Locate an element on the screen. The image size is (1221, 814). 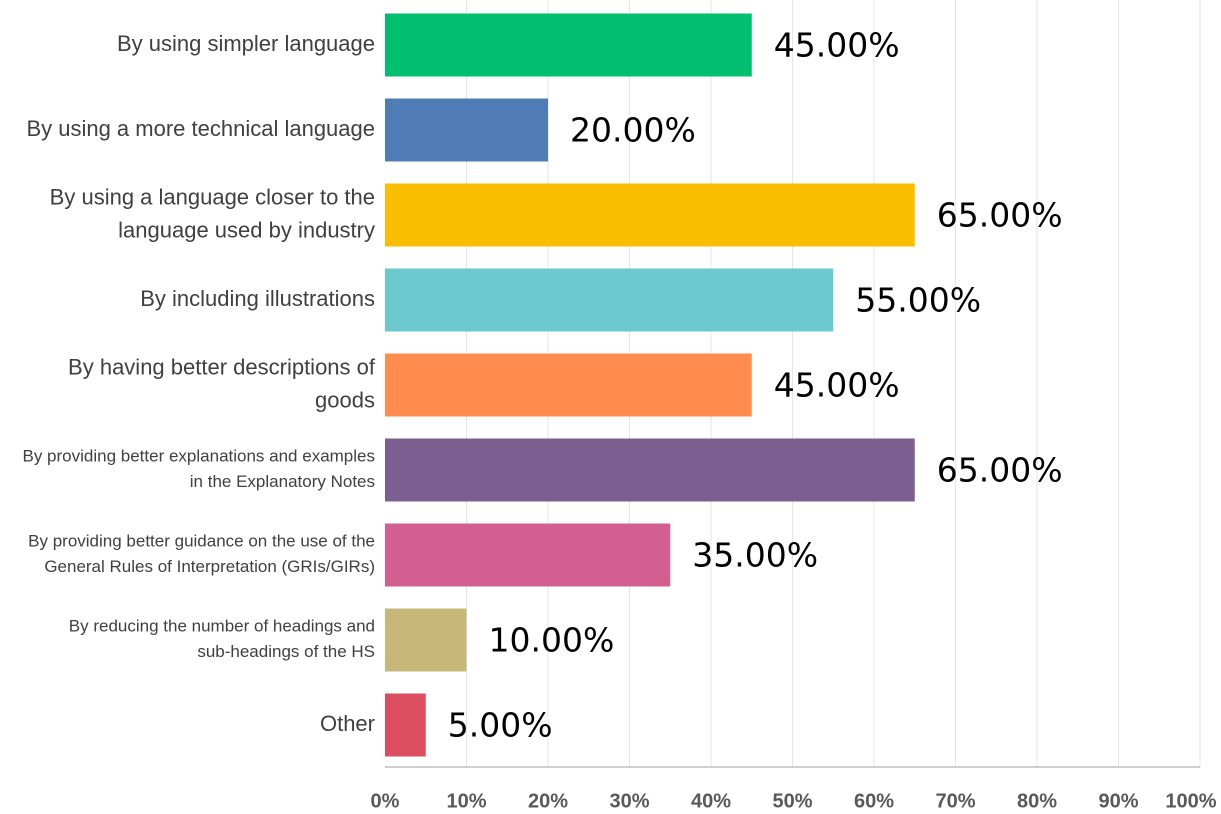
value-label: 5.00% is located at coordinates (500, 725).